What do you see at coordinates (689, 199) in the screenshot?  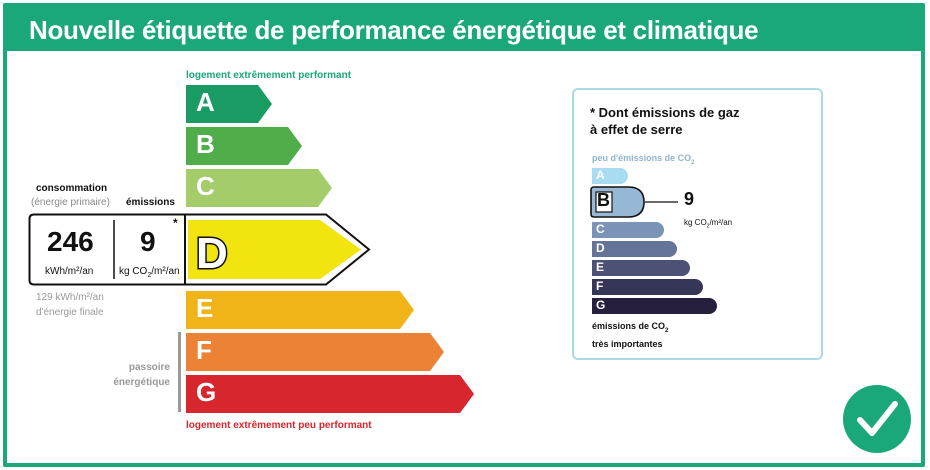 I see `ges-value: 9` at bounding box center [689, 199].